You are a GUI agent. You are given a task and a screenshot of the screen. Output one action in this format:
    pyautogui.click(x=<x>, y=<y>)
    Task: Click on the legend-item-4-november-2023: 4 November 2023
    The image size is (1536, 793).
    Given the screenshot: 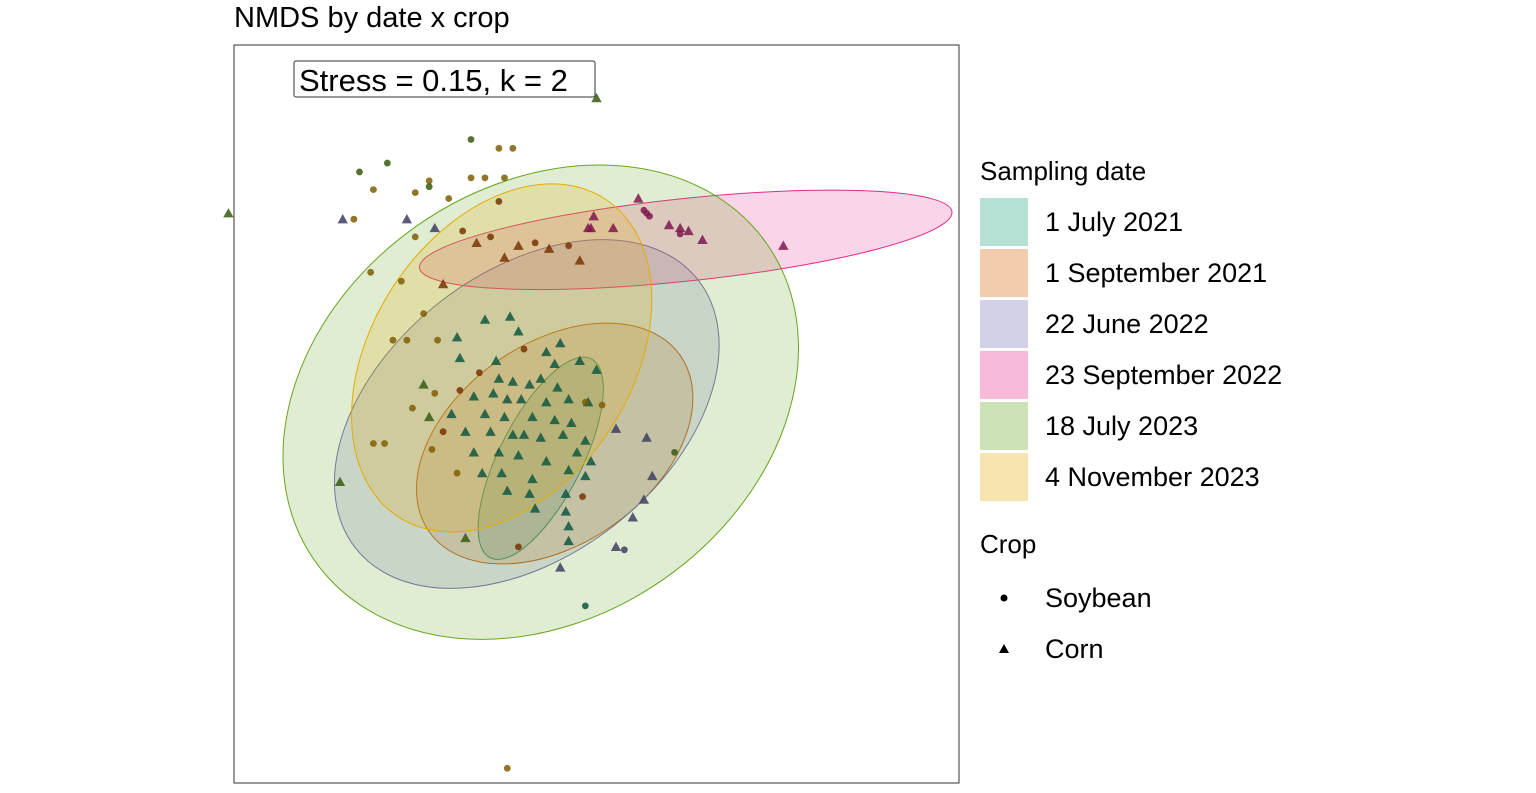 What is the action you would take?
    pyautogui.click(x=1120, y=477)
    